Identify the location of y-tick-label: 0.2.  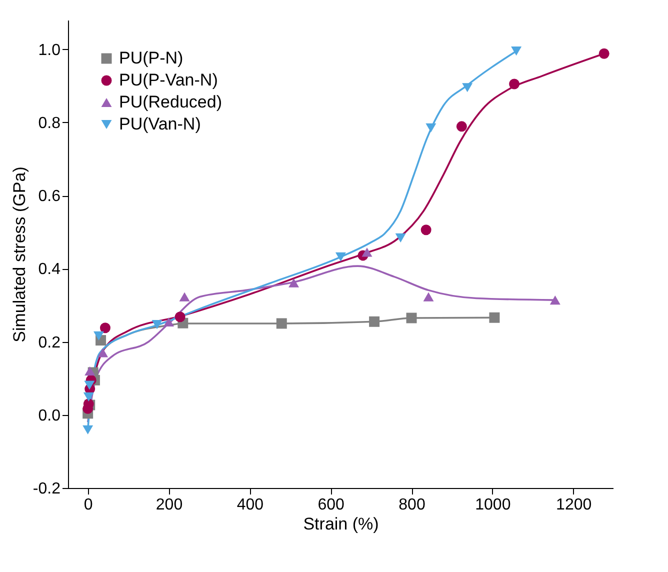
(49, 343).